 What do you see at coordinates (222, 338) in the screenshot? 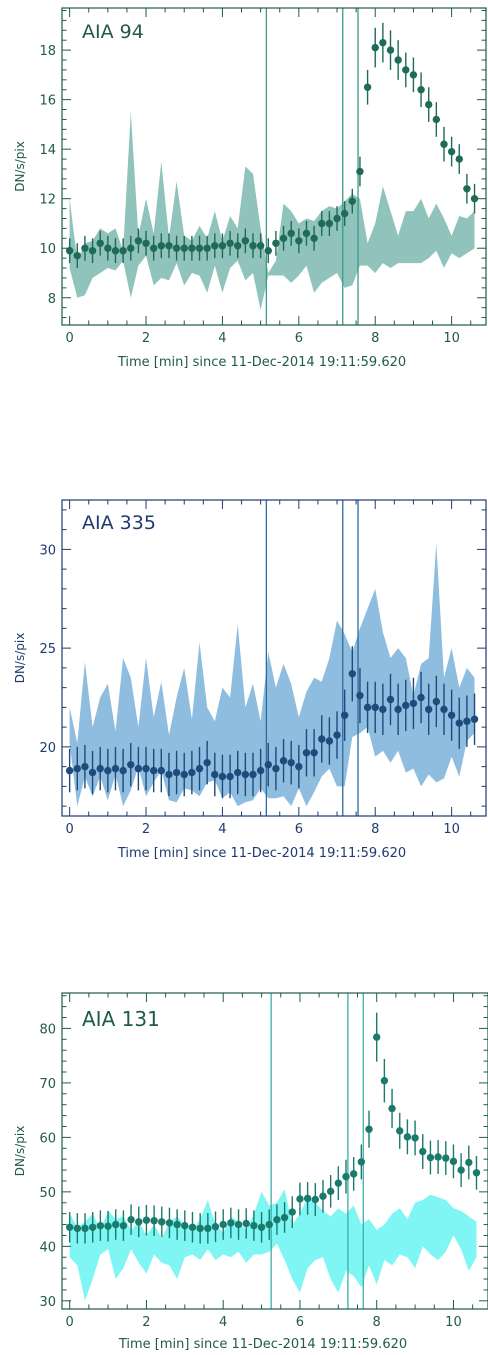
I see `x-tick-label: 4` at bounding box center [222, 338].